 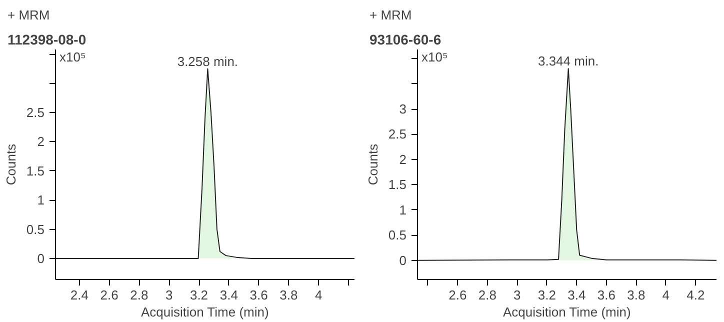 What do you see at coordinates (695, 295) in the screenshot?
I see `x-tick-label: 4.2` at bounding box center [695, 295].